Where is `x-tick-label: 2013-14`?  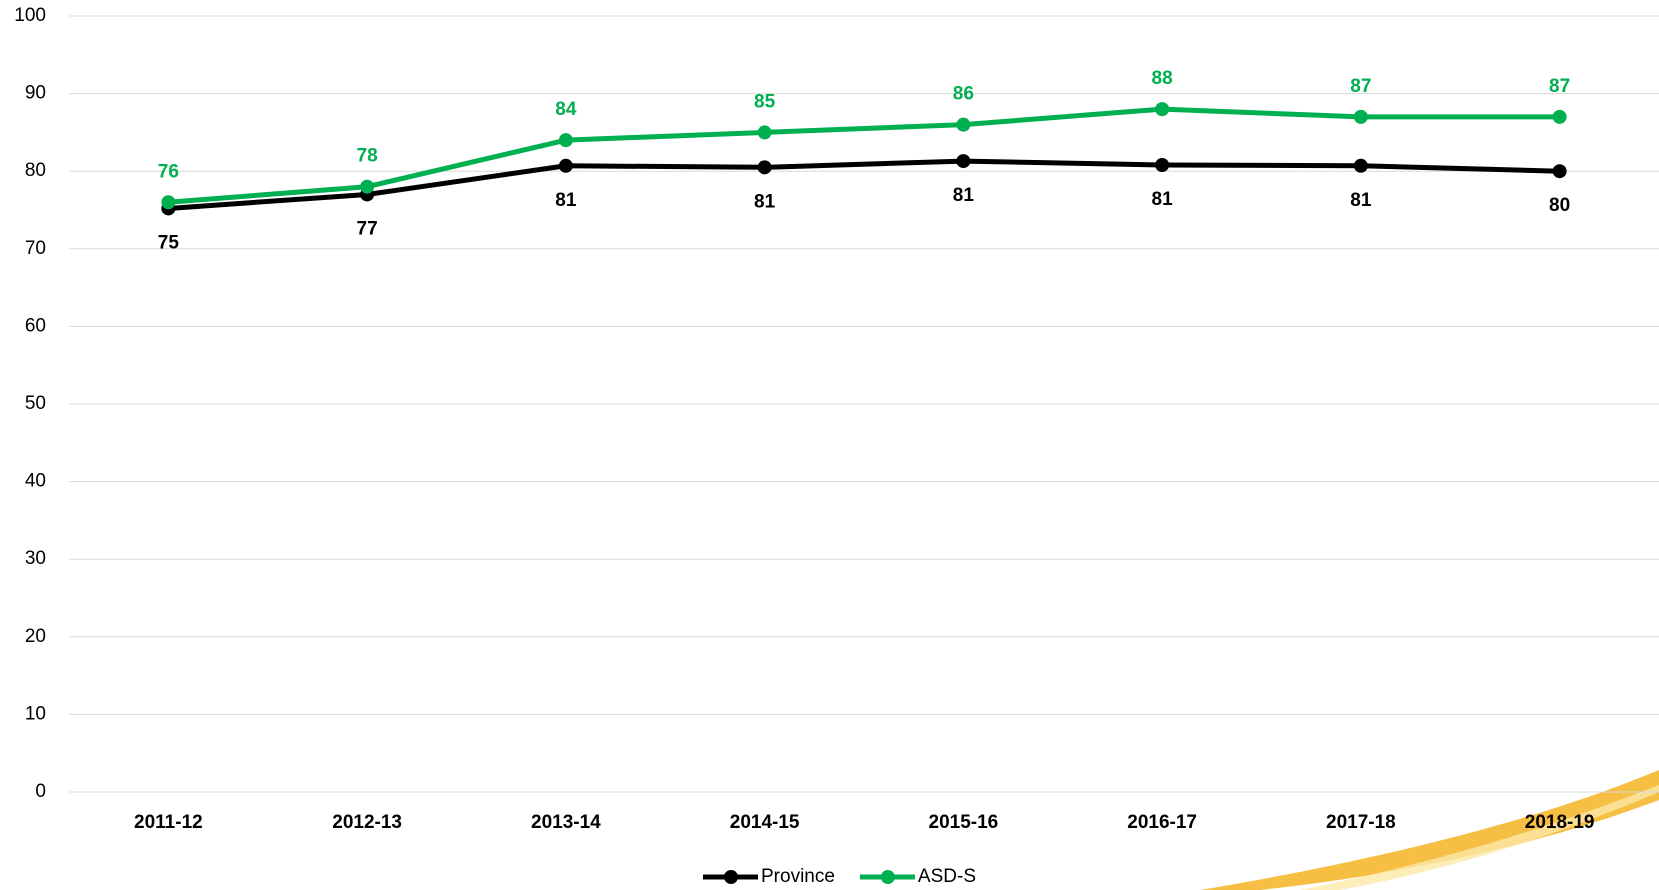 x-tick-label: 2013-14 is located at coordinates (566, 822).